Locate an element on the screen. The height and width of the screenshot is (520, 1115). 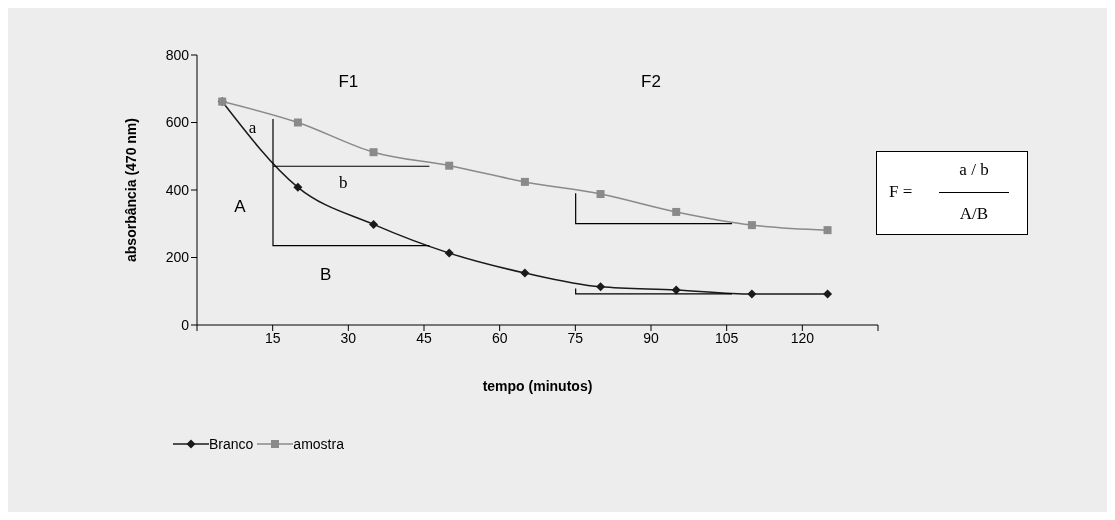
x-tick-label: 75 is located at coordinates (575, 337).